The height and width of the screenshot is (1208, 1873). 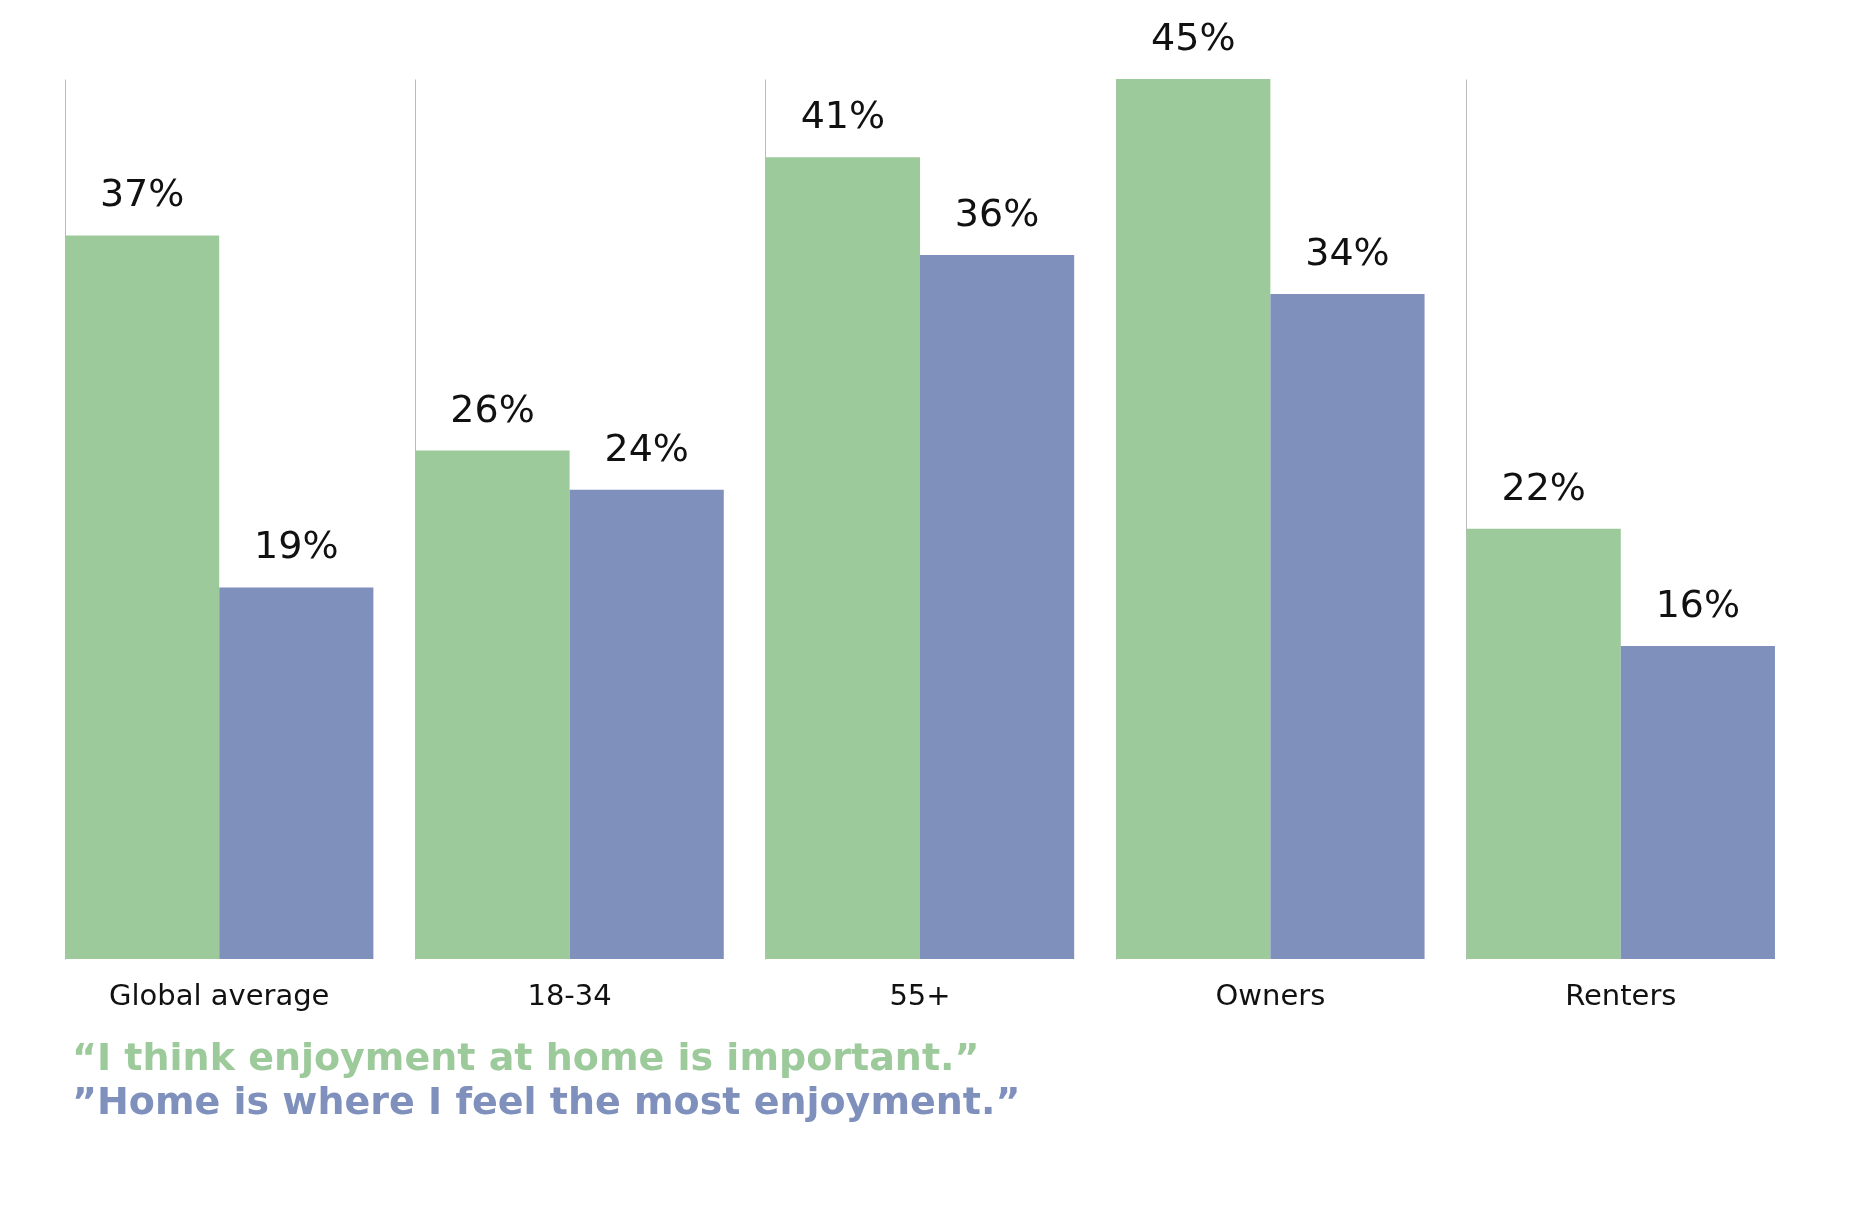 What do you see at coordinates (646, 447) in the screenshot?
I see `data-label: 24%` at bounding box center [646, 447].